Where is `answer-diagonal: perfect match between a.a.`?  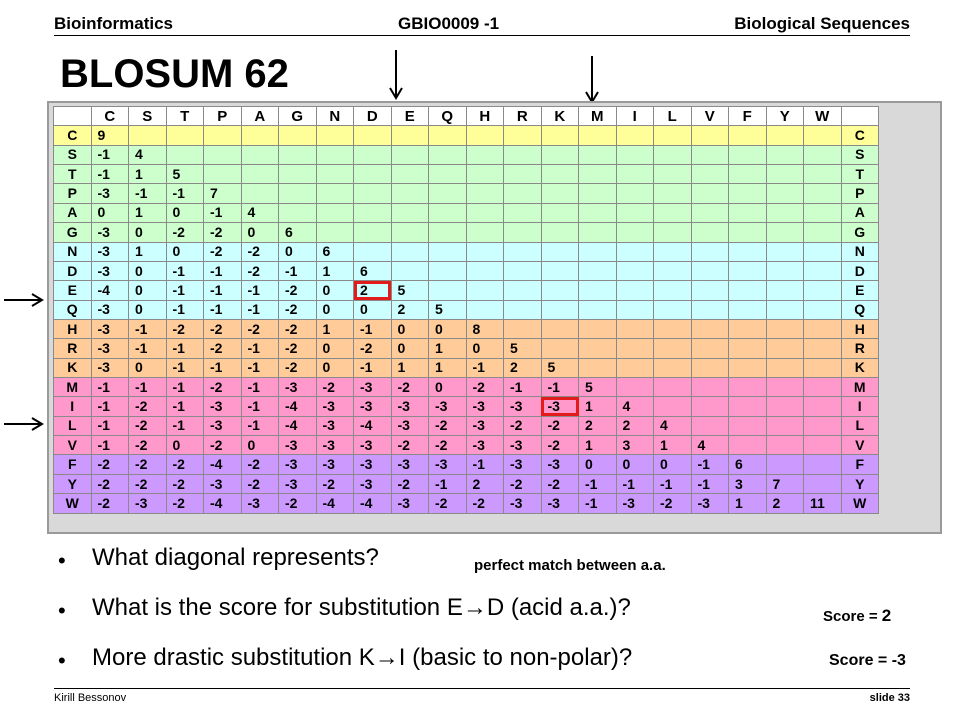 answer-diagonal: perfect match between a.a. is located at coordinates (570, 565).